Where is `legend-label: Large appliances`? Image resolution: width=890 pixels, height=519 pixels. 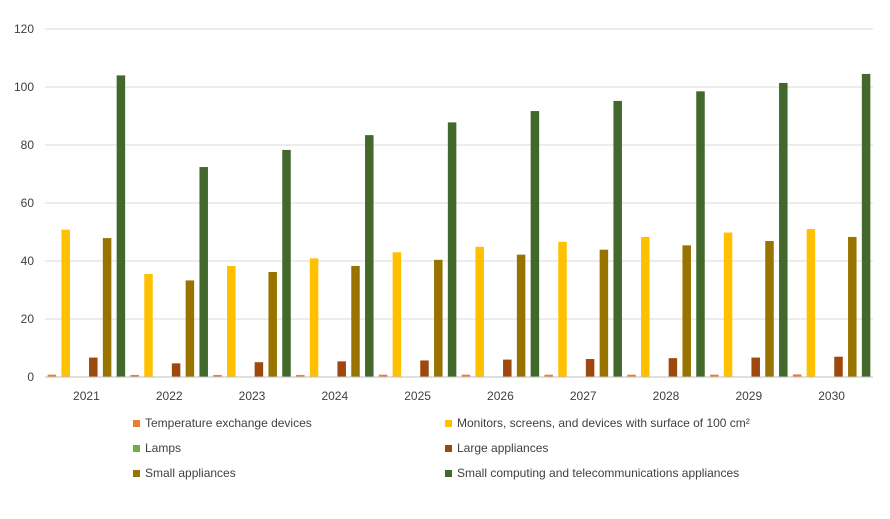 legend-label: Large appliances is located at coordinates (502, 448).